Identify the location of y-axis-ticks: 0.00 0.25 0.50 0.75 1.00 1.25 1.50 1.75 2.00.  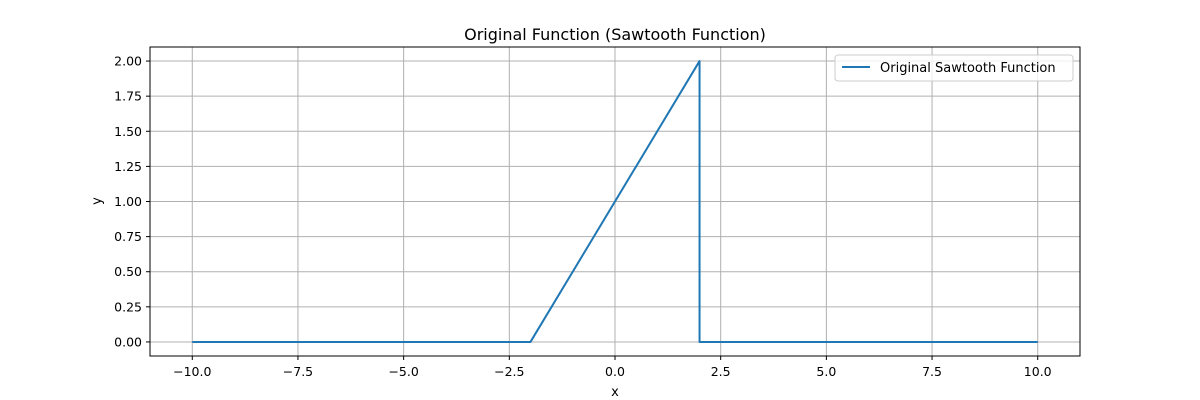
(132, 201).